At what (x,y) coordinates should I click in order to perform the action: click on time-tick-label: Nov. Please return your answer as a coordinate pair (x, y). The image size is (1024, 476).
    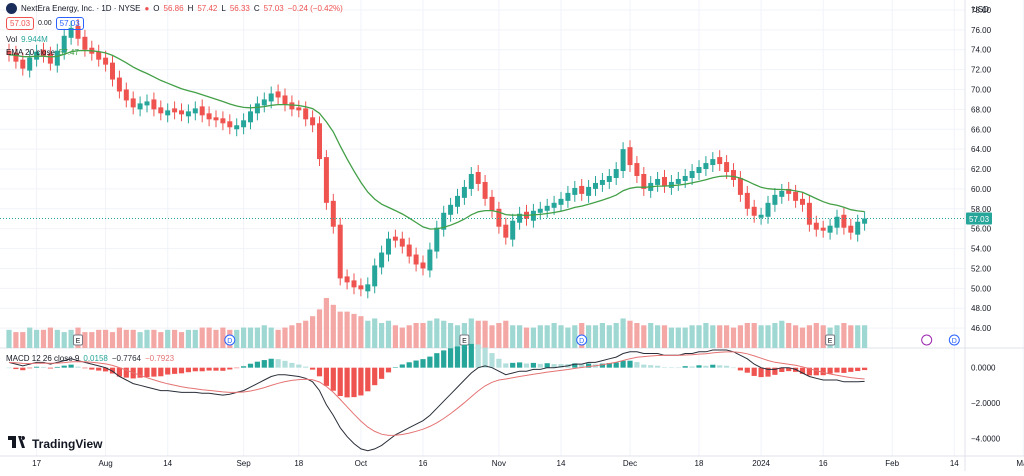
    Looking at the image, I should click on (499, 463).